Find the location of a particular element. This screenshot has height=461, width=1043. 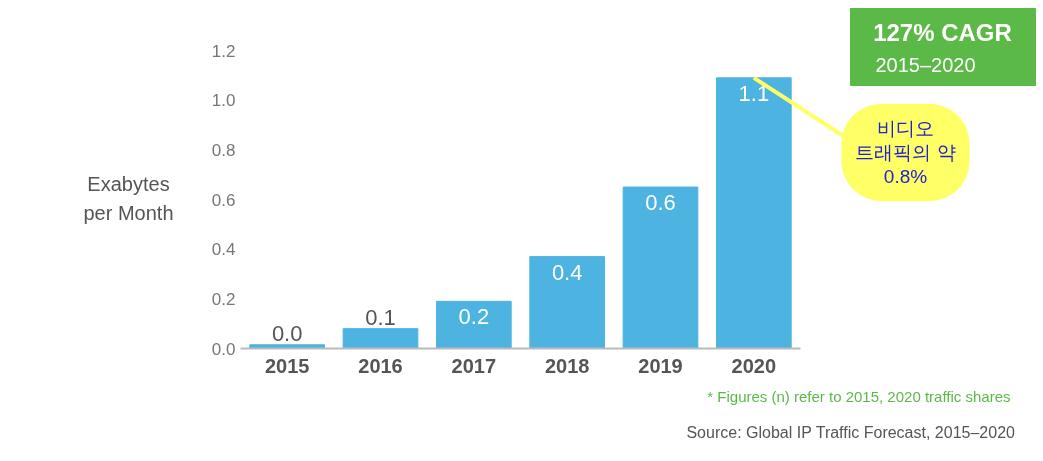

y-tick-label: 0.8 is located at coordinates (223, 150).